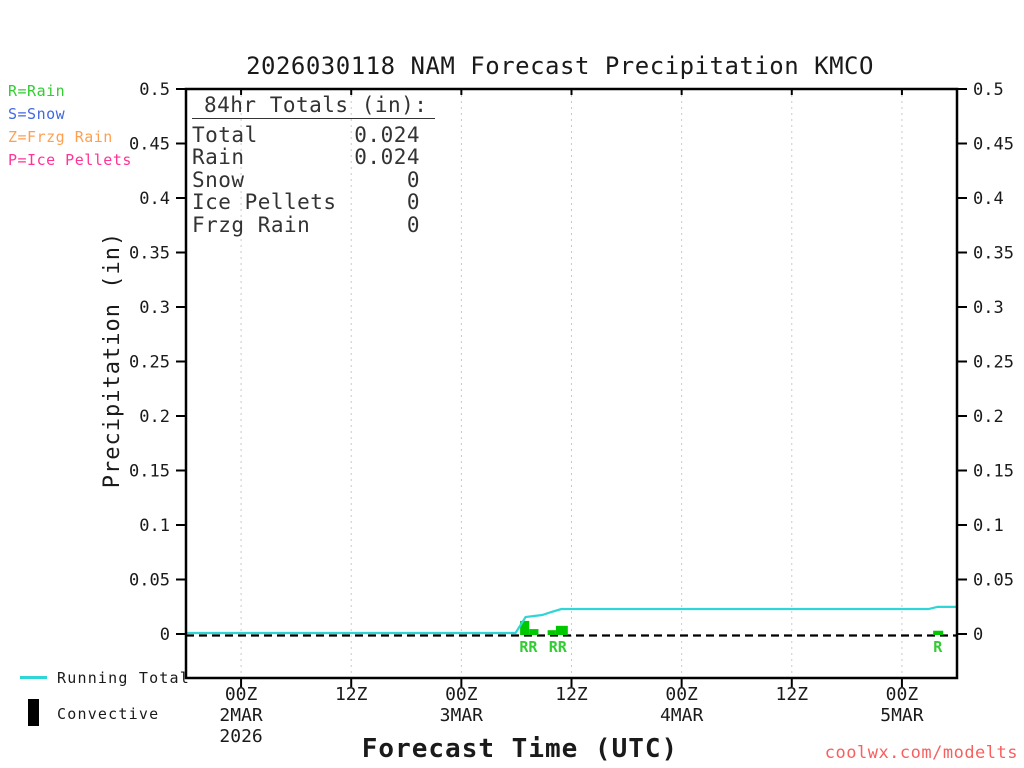  I want to click on totals-row-label: Ice Pellets, so click(264, 202).